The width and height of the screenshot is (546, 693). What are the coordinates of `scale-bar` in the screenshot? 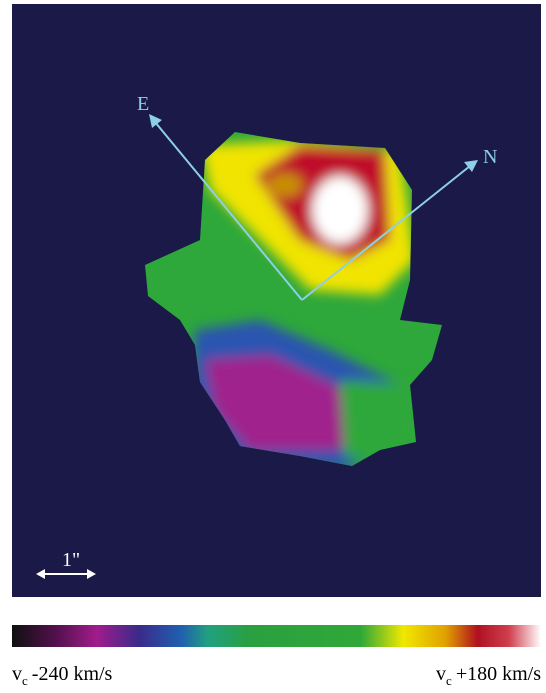 It's located at (66, 574).